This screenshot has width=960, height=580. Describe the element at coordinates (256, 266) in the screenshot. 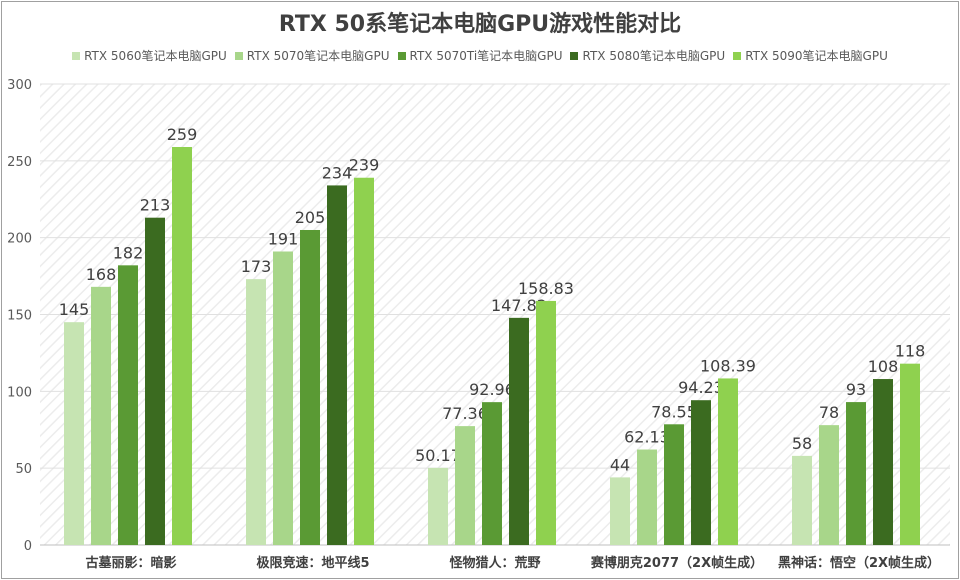

I see `data-label: 173` at that location.